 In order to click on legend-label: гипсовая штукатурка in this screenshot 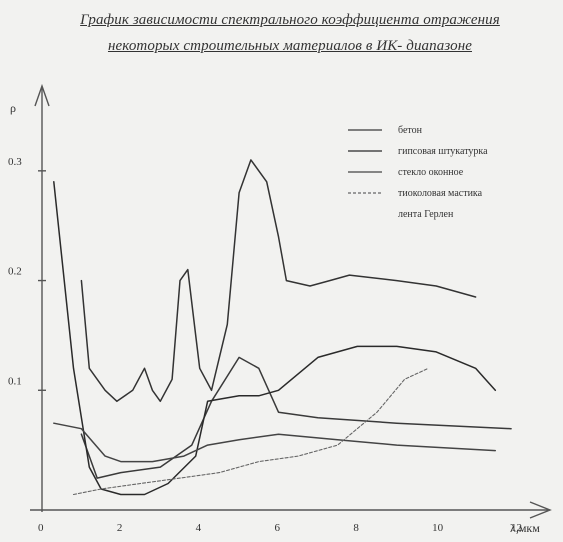, I will do `click(443, 151)`.